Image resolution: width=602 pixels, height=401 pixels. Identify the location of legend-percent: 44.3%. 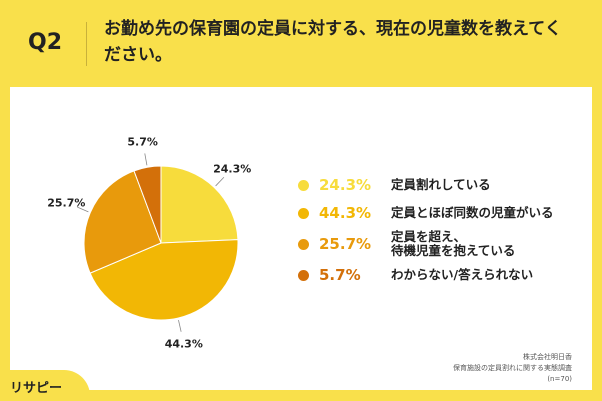
(345, 213).